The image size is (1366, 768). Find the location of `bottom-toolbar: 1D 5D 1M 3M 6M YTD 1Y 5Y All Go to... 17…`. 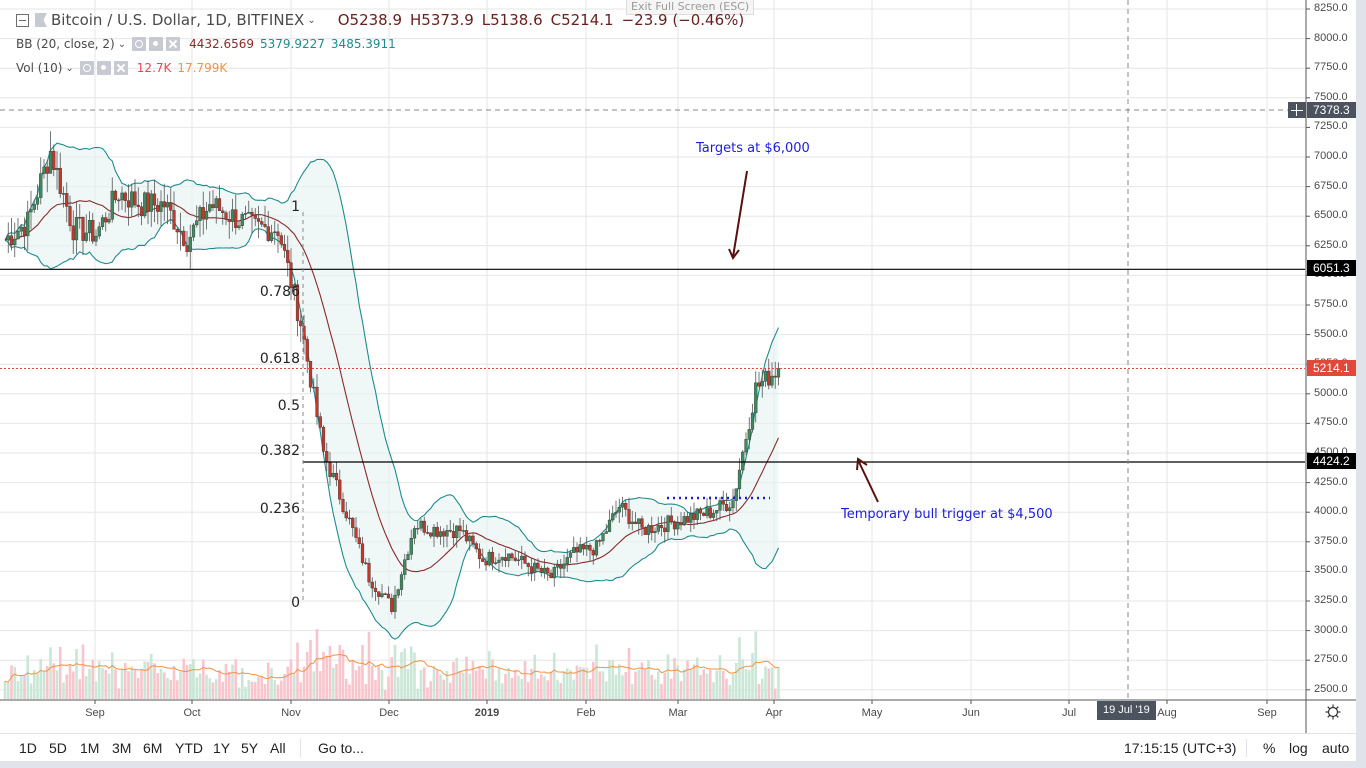

bottom-toolbar: 1D 5D 1M 3M 6M YTD 1Y 5Y All Go to... 17… is located at coordinates (678, 747).